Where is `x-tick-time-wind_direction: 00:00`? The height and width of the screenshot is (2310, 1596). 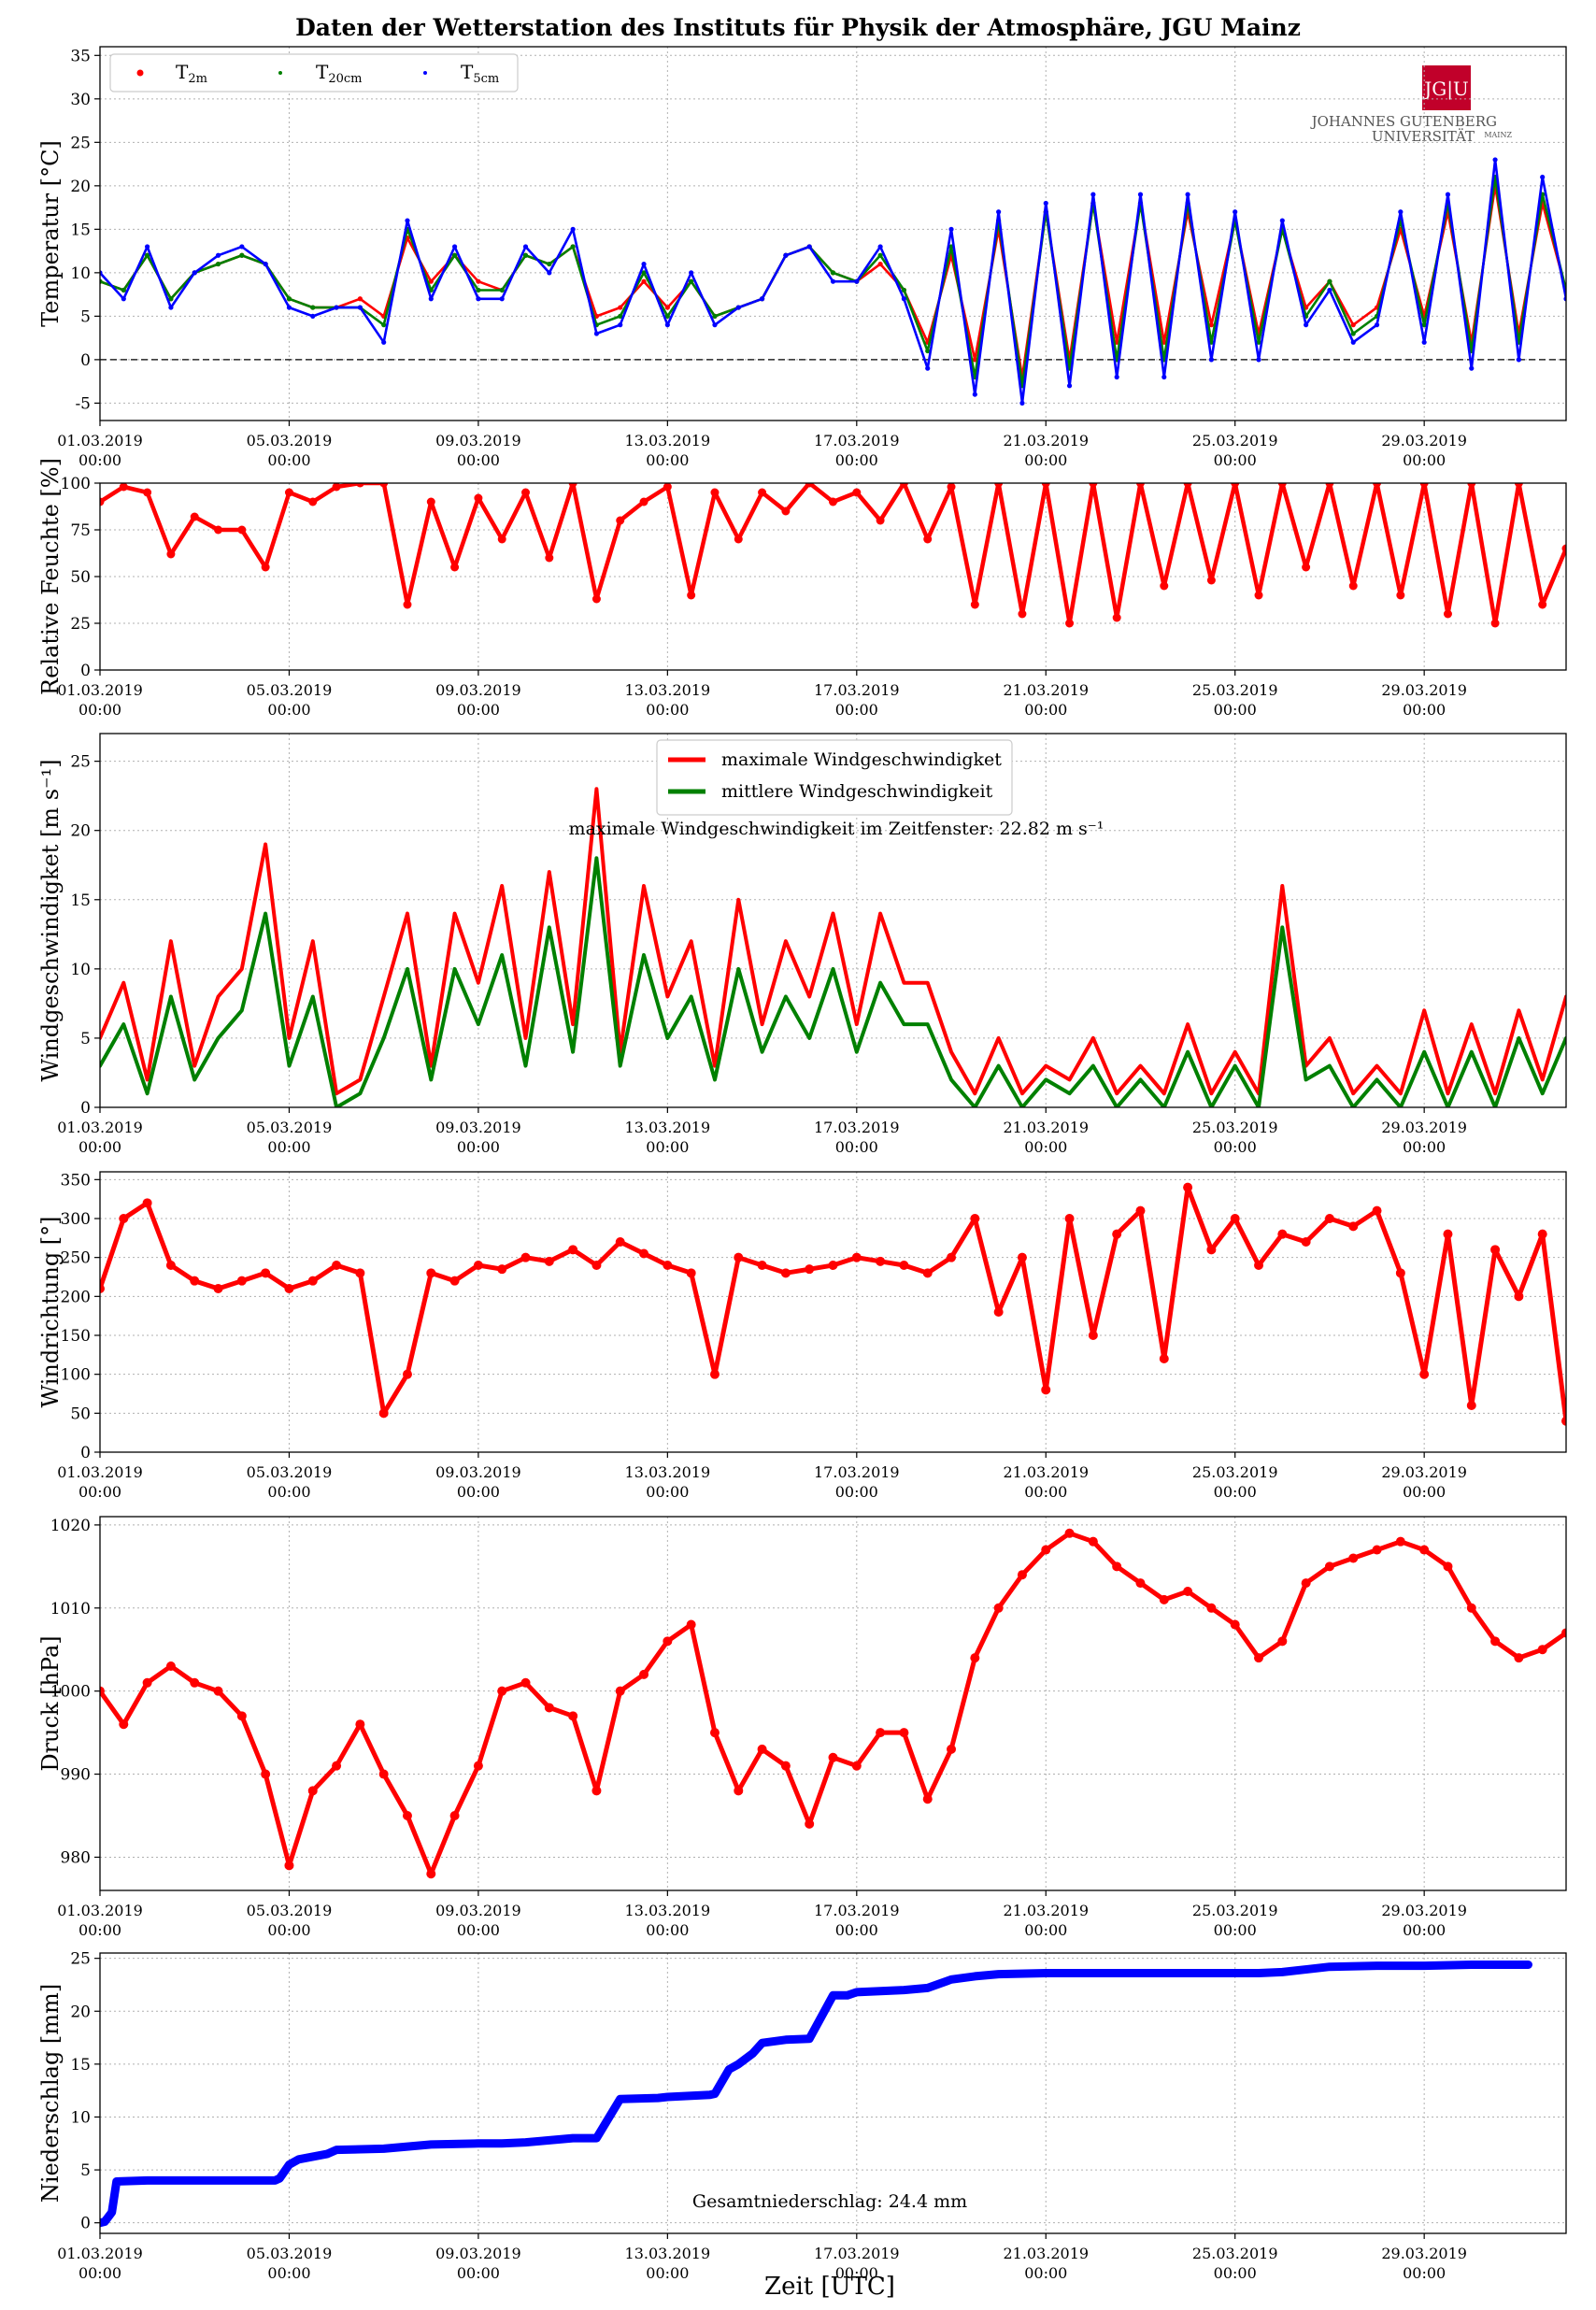 x-tick-time-wind_direction: 00:00 is located at coordinates (288, 1492).